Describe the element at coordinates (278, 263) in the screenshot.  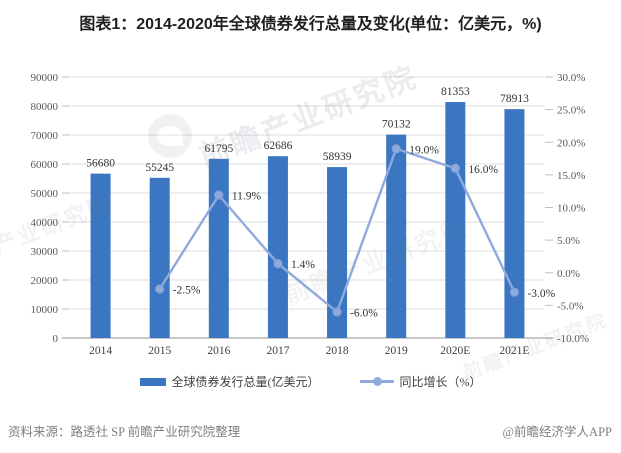
I see `marker-2017` at that location.